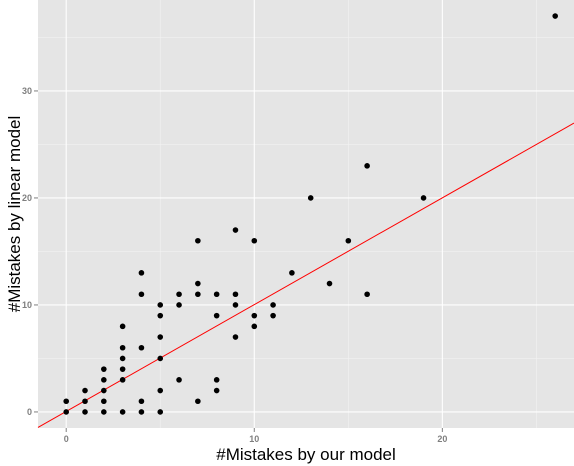 Image resolution: width=574 pixels, height=466 pixels. What do you see at coordinates (29, 412) in the screenshot?
I see `y-tick-label: 0` at bounding box center [29, 412].